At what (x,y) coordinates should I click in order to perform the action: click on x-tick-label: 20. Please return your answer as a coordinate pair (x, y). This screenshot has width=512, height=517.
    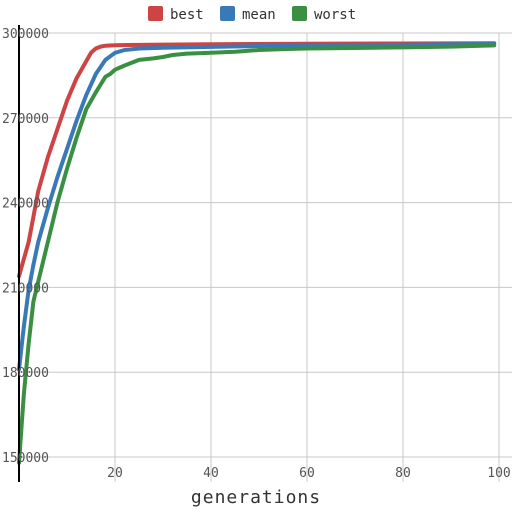
    Looking at the image, I should click on (115, 473).